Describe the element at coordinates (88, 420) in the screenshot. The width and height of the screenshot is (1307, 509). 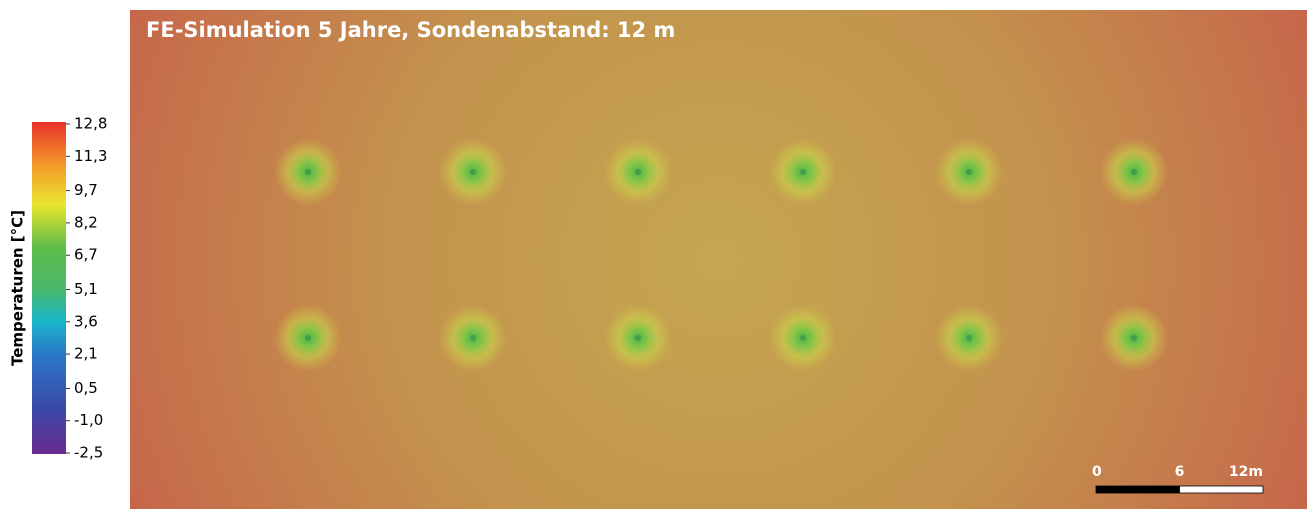
I see `colorbar-tick-label: -1,0` at that location.